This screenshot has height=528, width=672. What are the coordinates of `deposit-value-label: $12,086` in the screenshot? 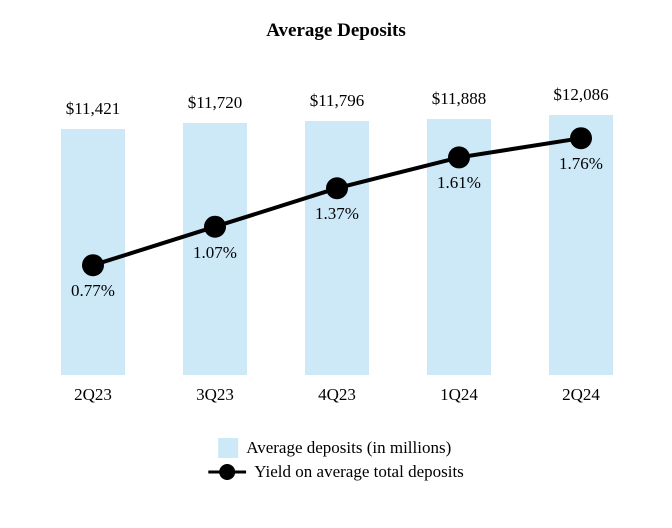 It's located at (581, 94).